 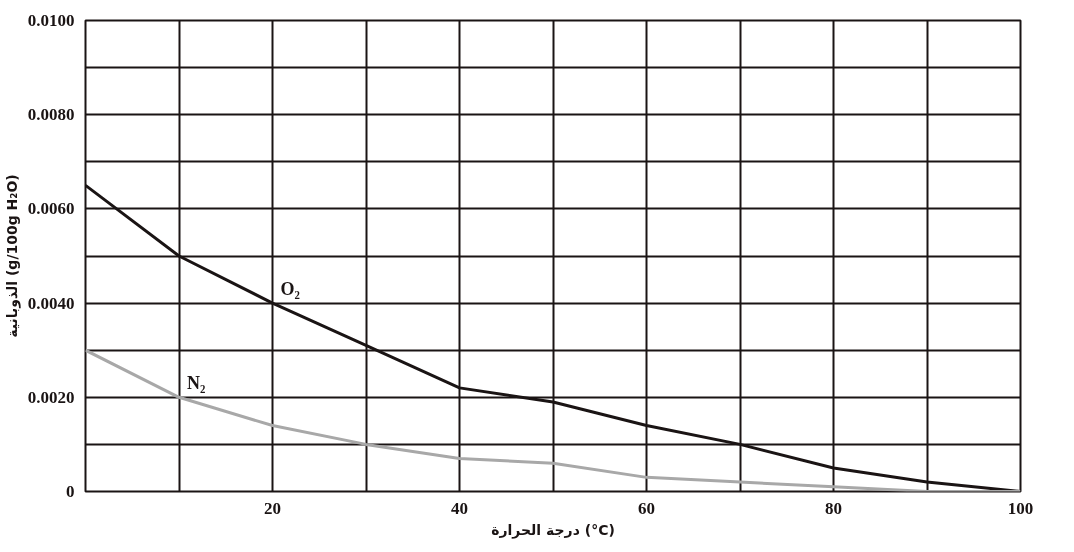 I want to click on x-tick-label: 60, so click(x=646, y=508).